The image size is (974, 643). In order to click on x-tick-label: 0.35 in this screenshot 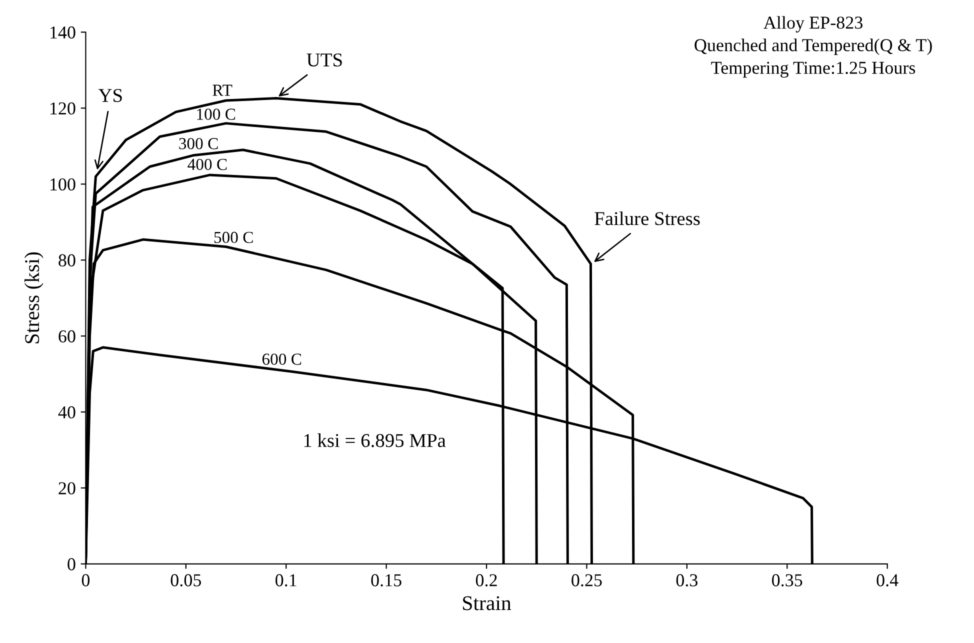, I will do `click(787, 580)`.